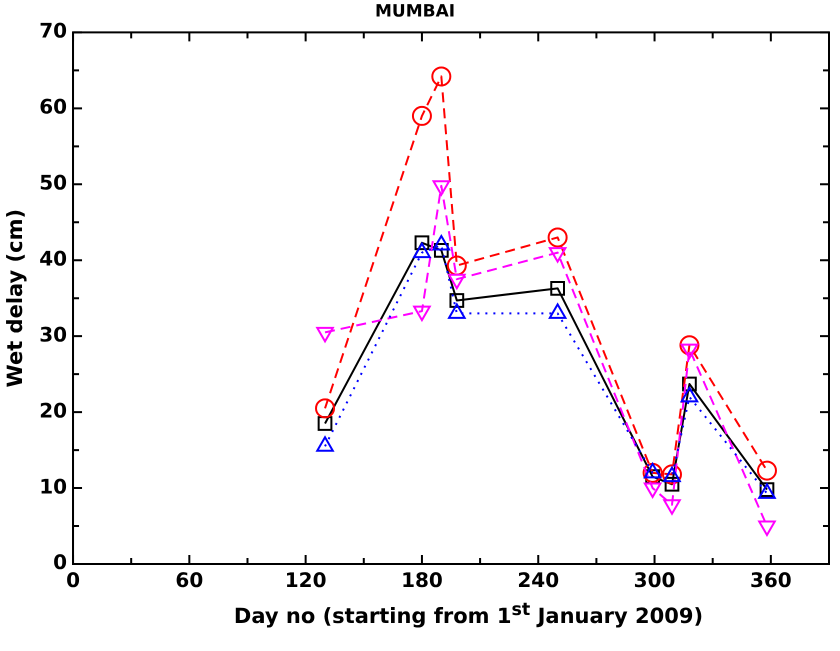 The height and width of the screenshot is (651, 840). Describe the element at coordinates (305, 580) in the screenshot. I see `x-tick-label: 120` at that location.